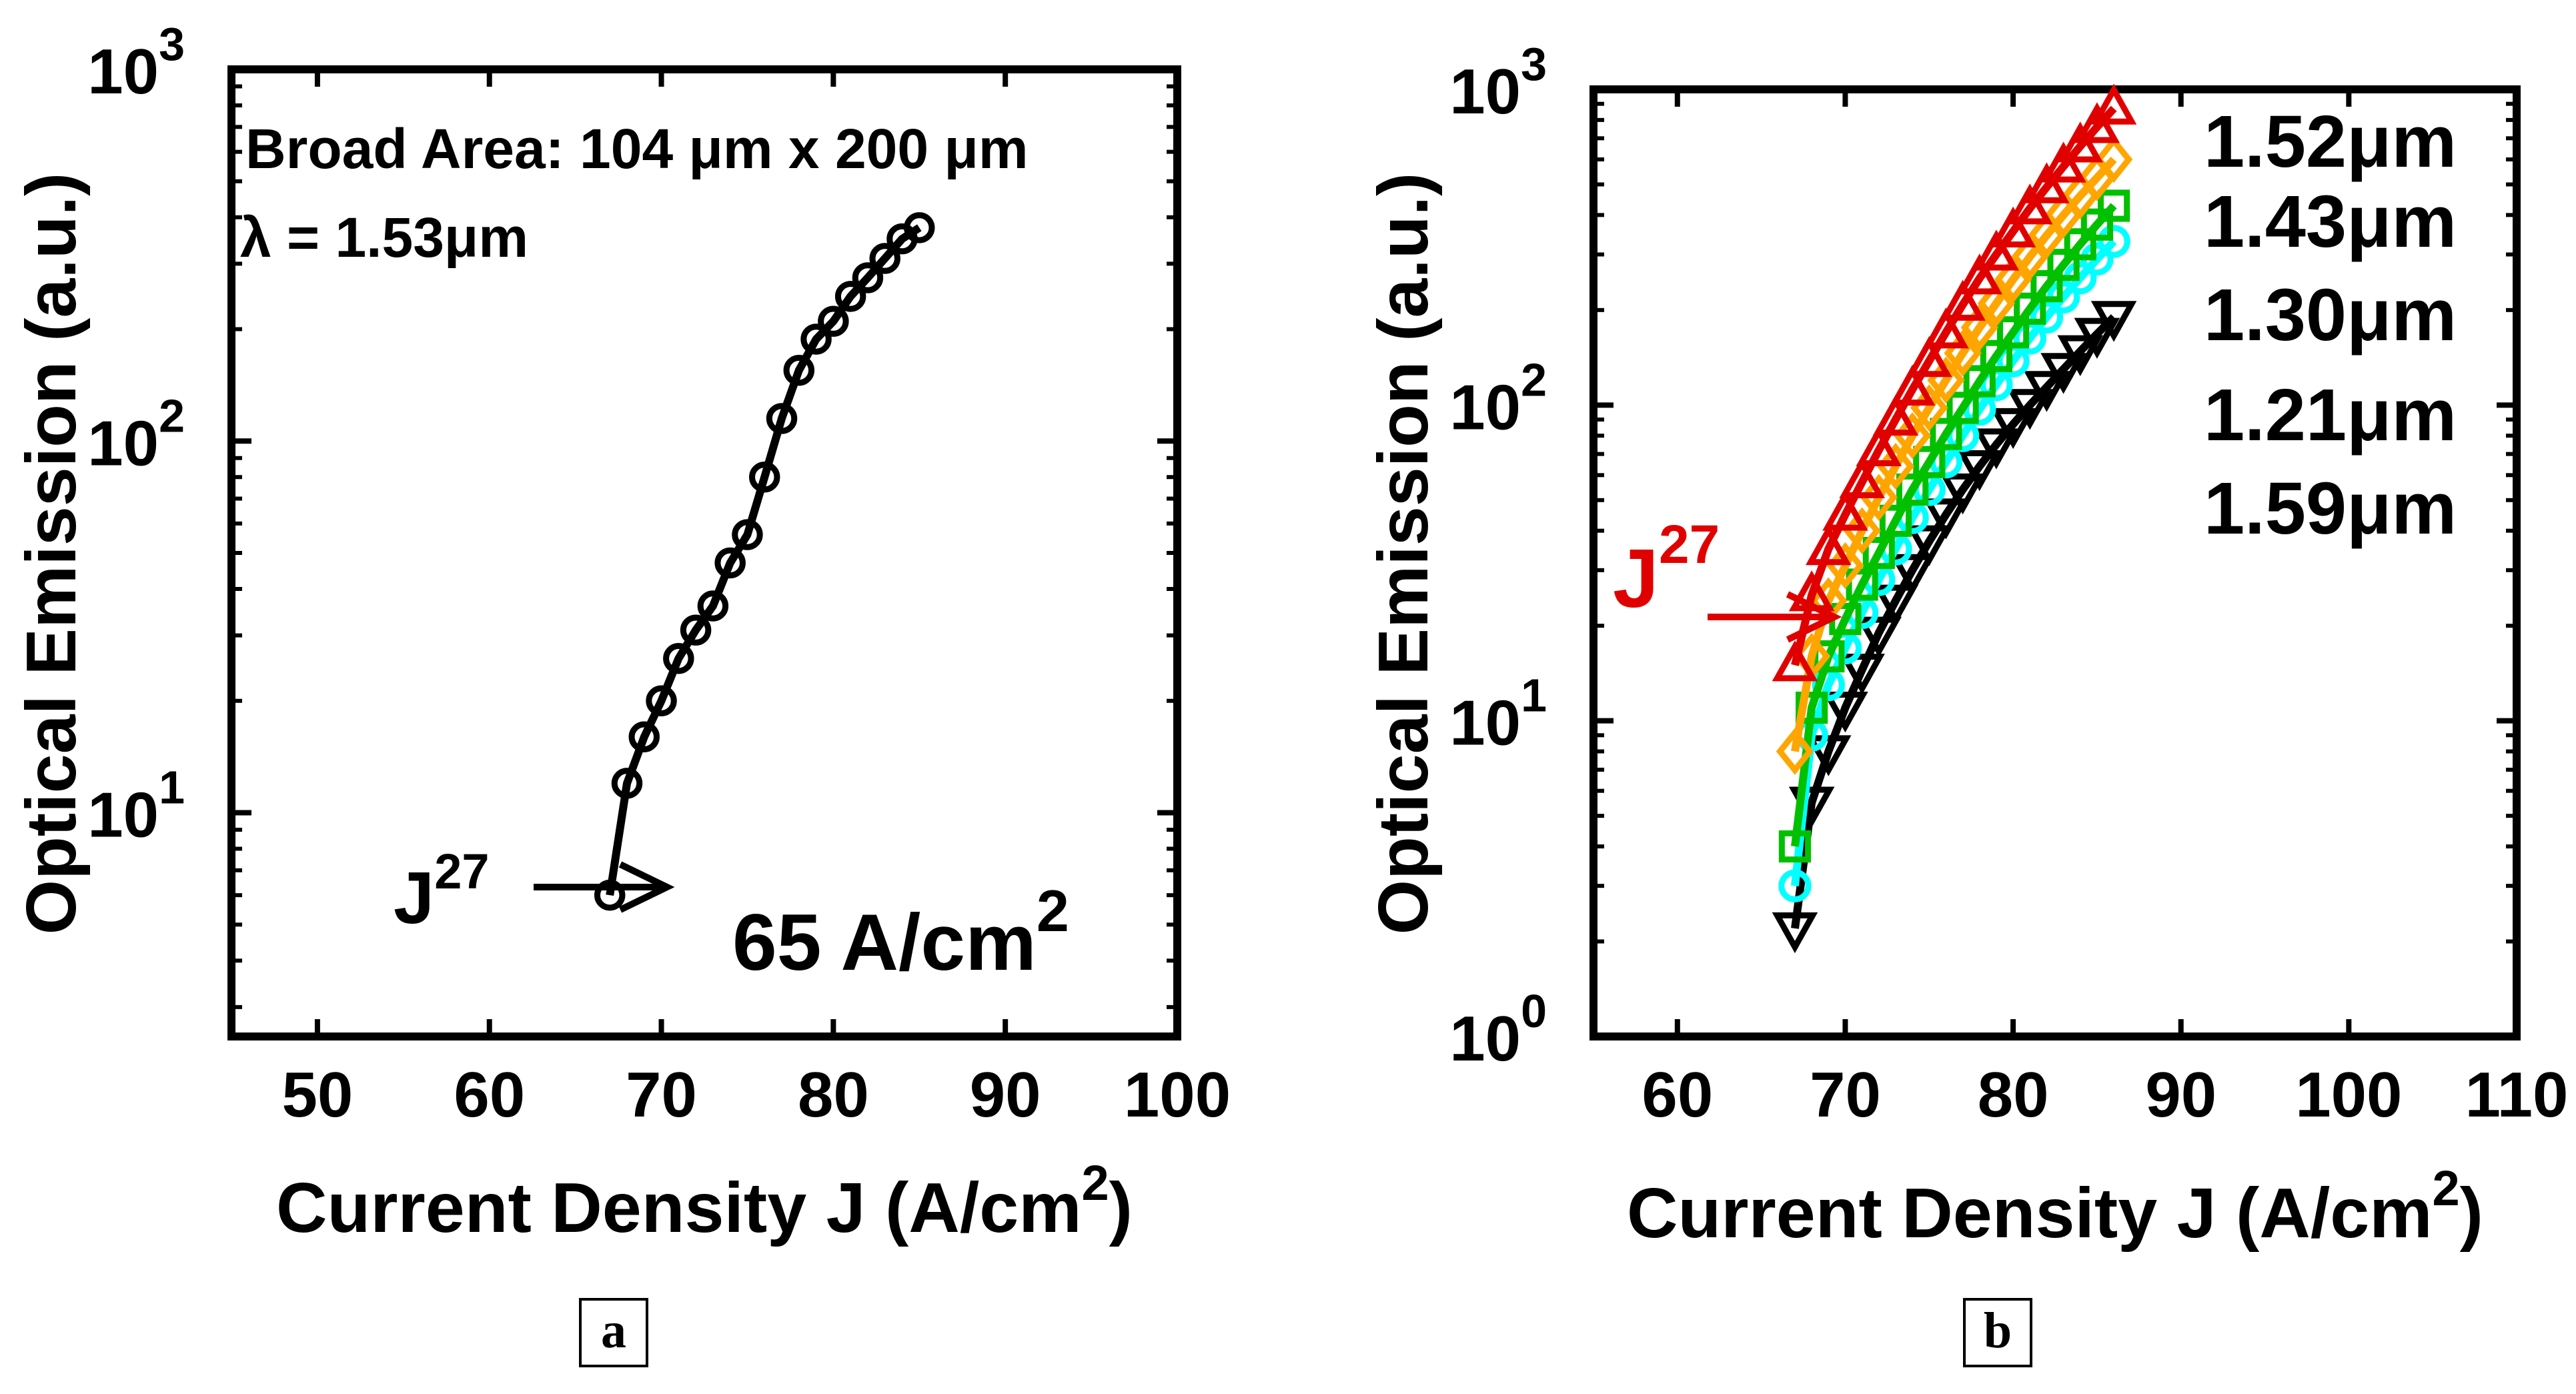  Describe the element at coordinates (637, 148) in the screenshot. I see `annotation-broad-area: Broad Area: 104 μm x 200 μm` at that location.